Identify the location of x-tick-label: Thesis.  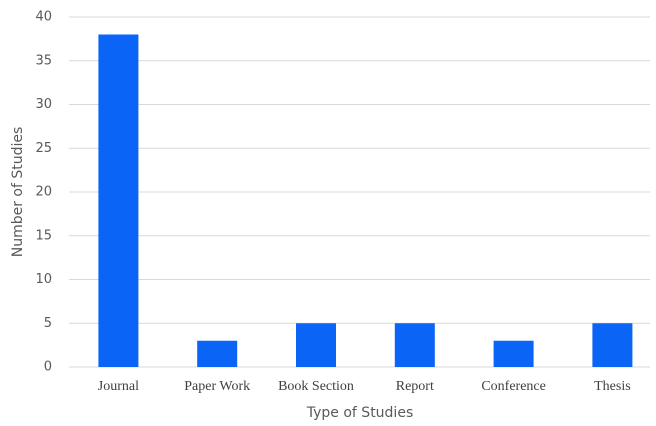
(612, 386).